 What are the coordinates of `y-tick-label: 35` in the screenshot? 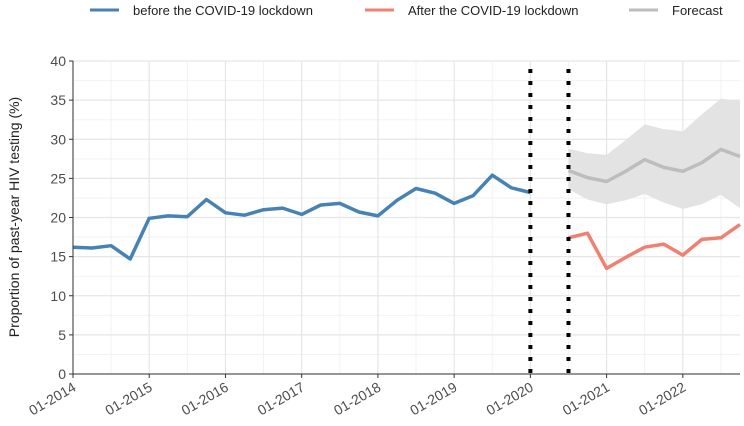 It's located at (58, 100).